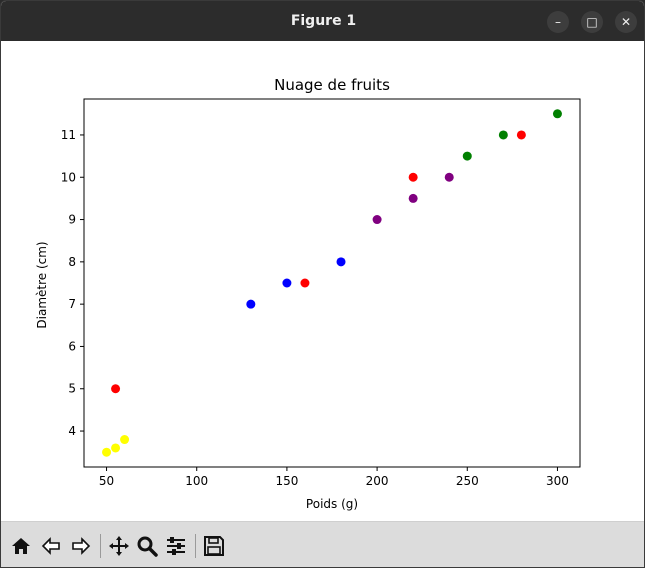 The image size is (645, 568). What do you see at coordinates (286, 481) in the screenshot?
I see `x-tick-label: 150` at bounding box center [286, 481].